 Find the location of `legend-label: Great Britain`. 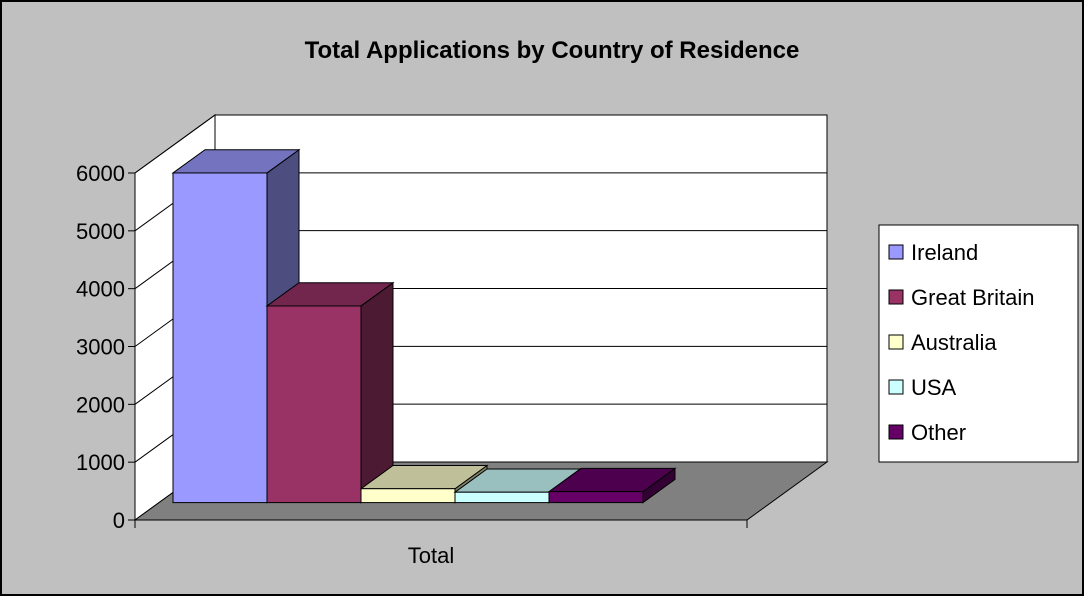

legend-label: Great Britain is located at coordinates (973, 297).